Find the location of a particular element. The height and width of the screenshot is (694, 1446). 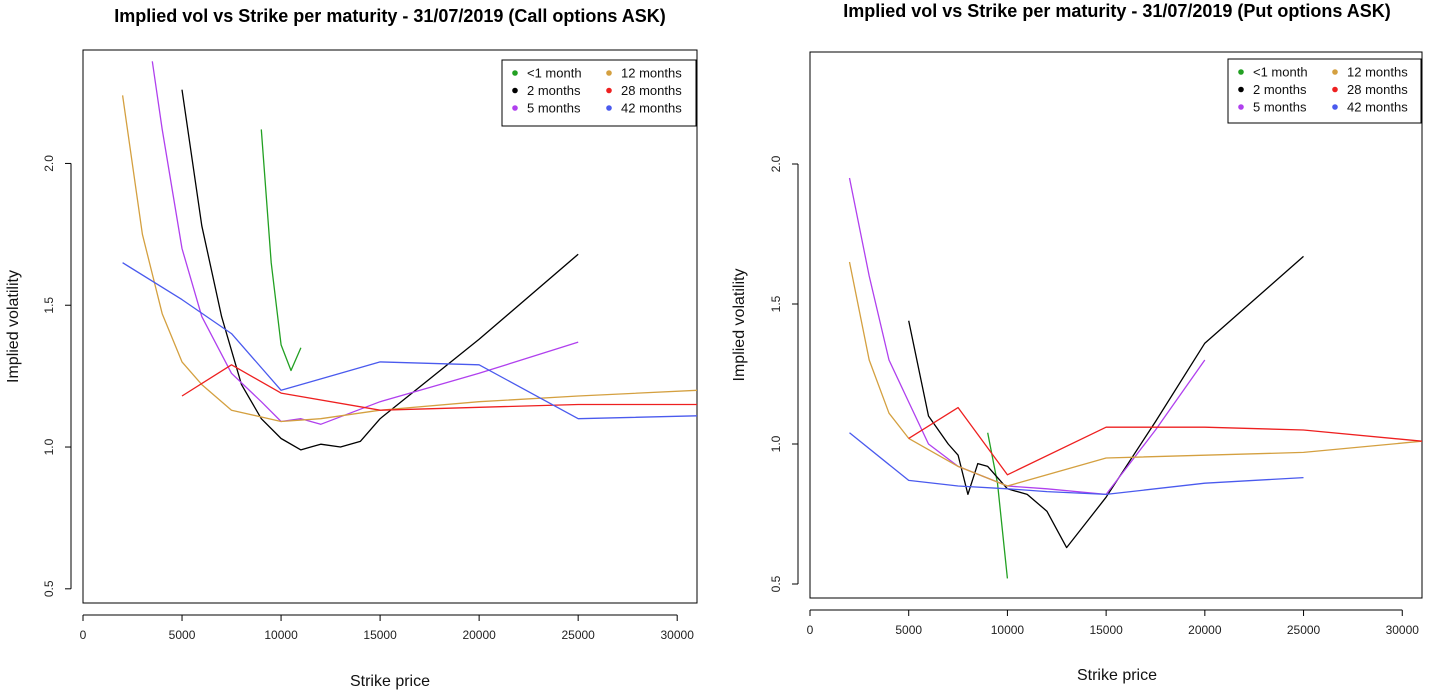

series-line-5-months is located at coordinates (1027, 336).